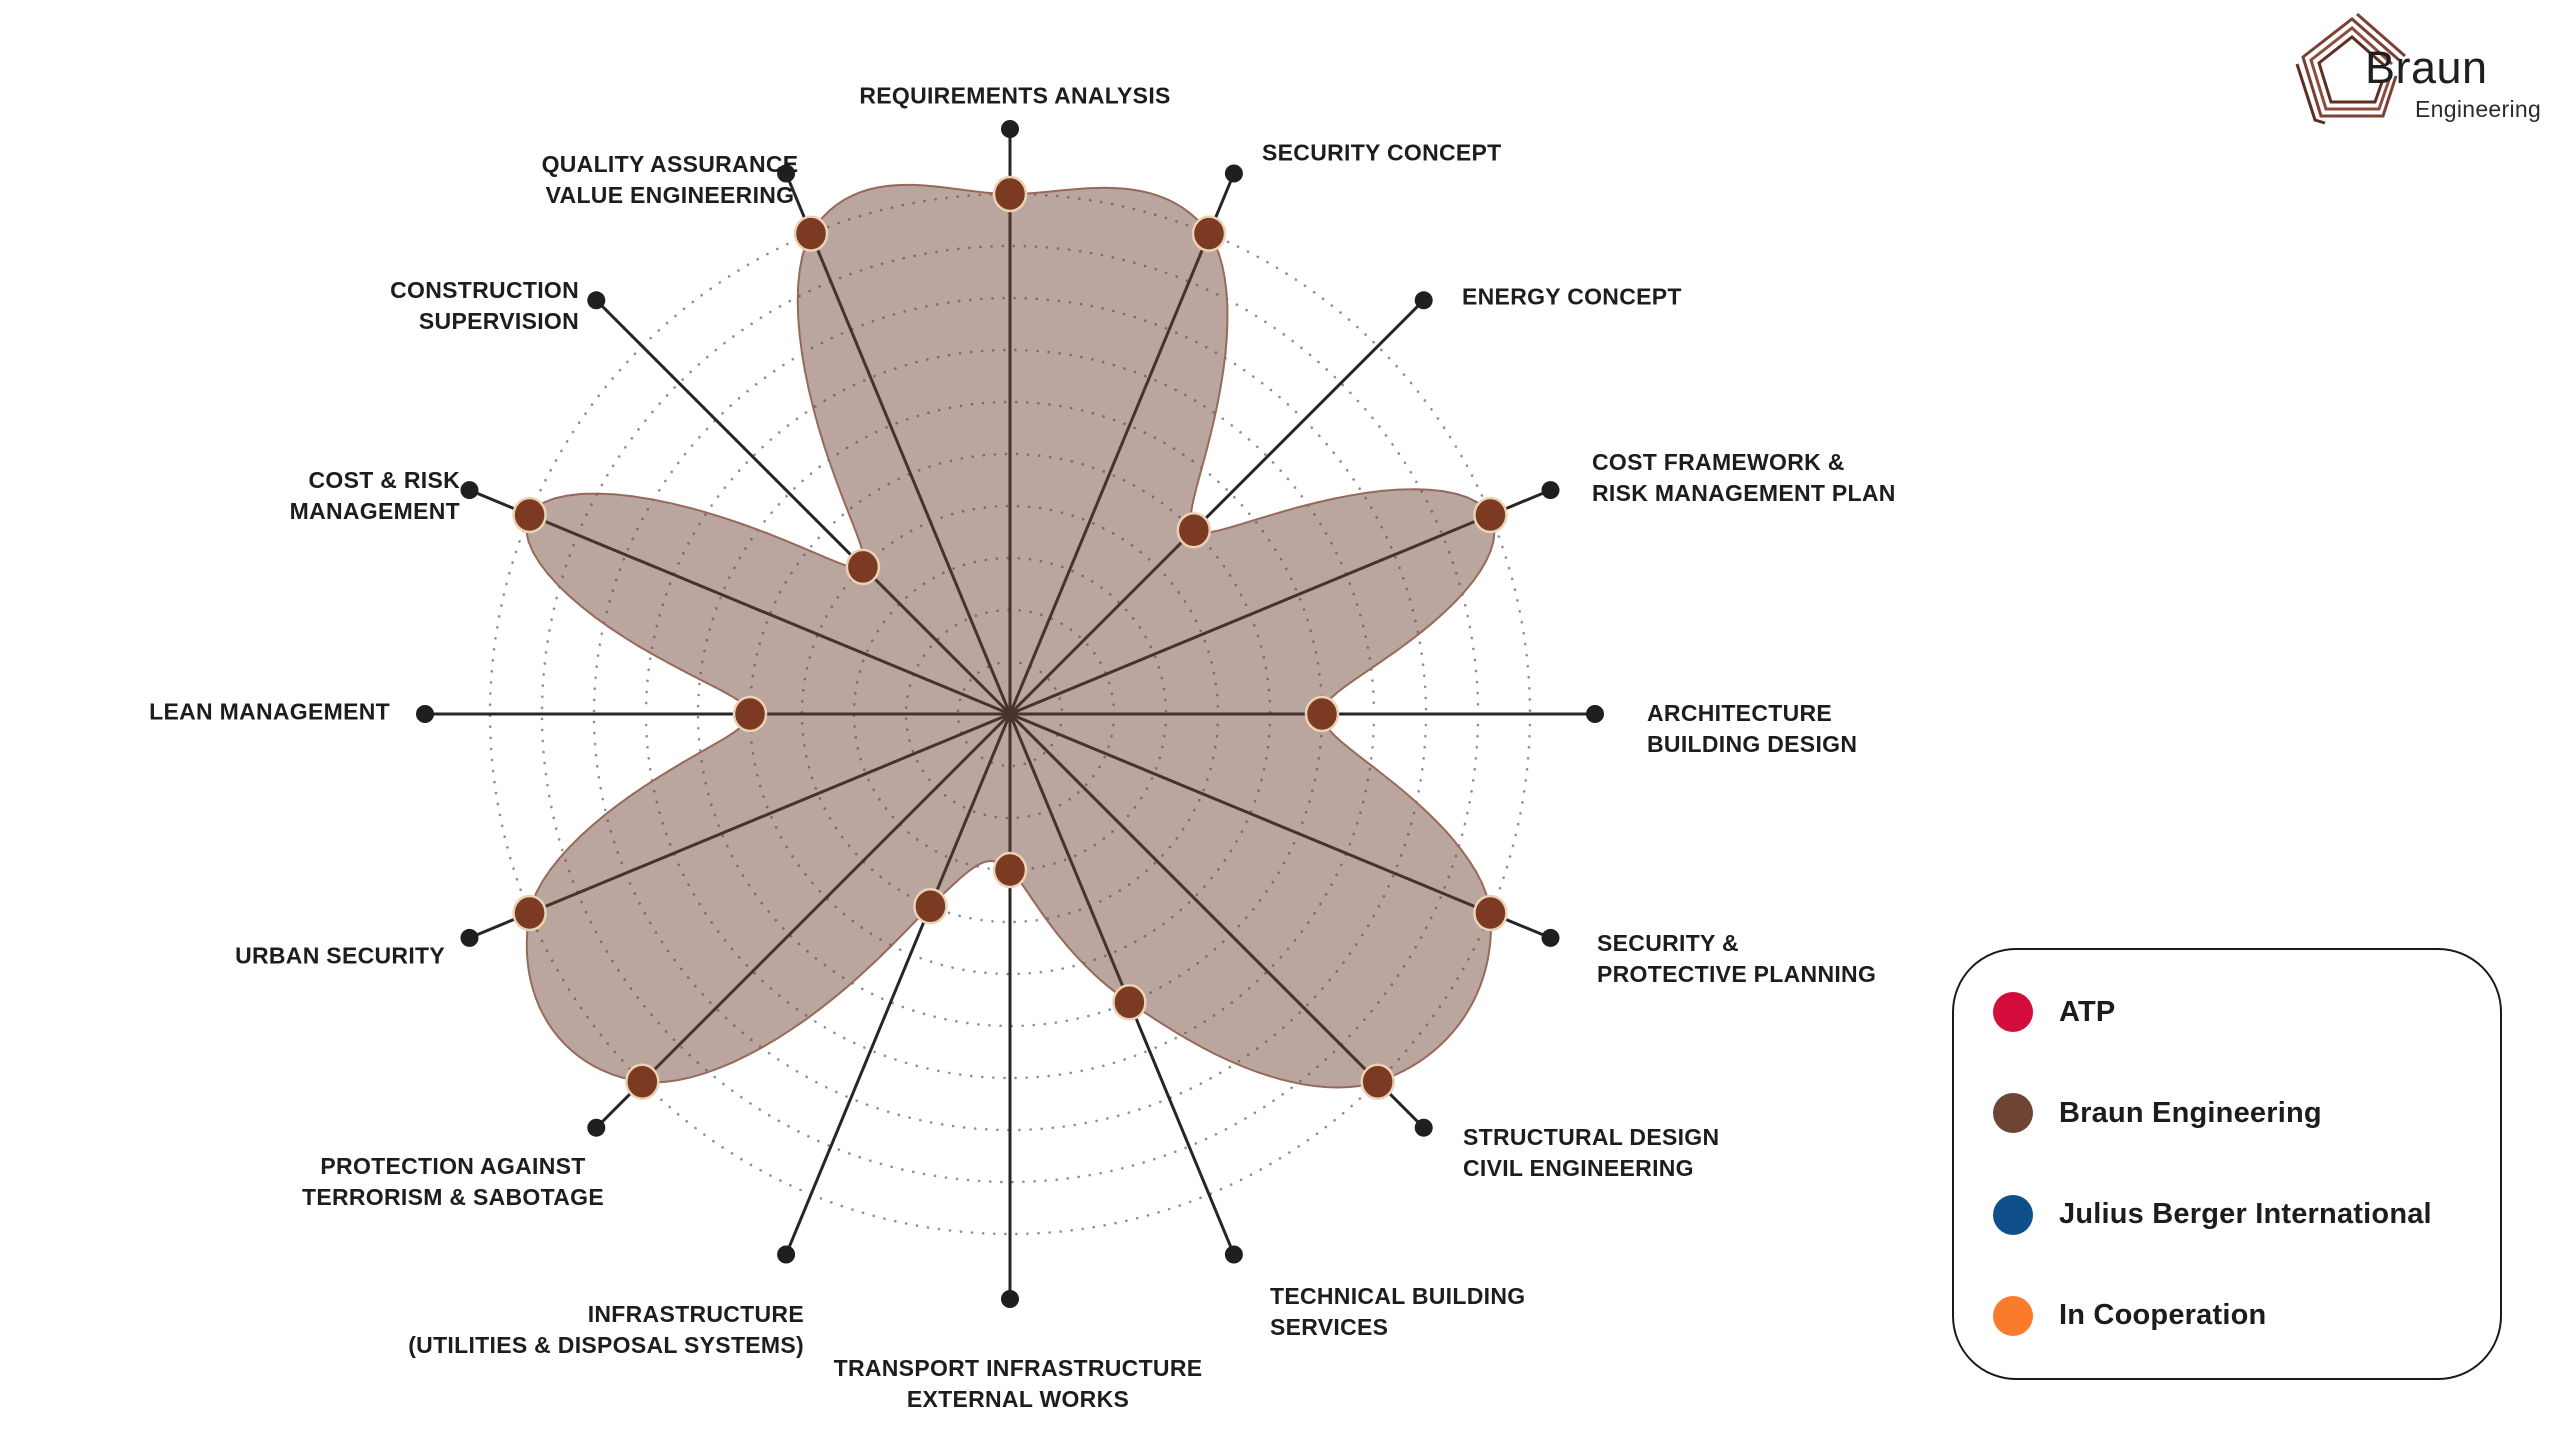 The image size is (2560, 1440). I want to click on legend-label: In Cooperation, so click(2163, 1315).